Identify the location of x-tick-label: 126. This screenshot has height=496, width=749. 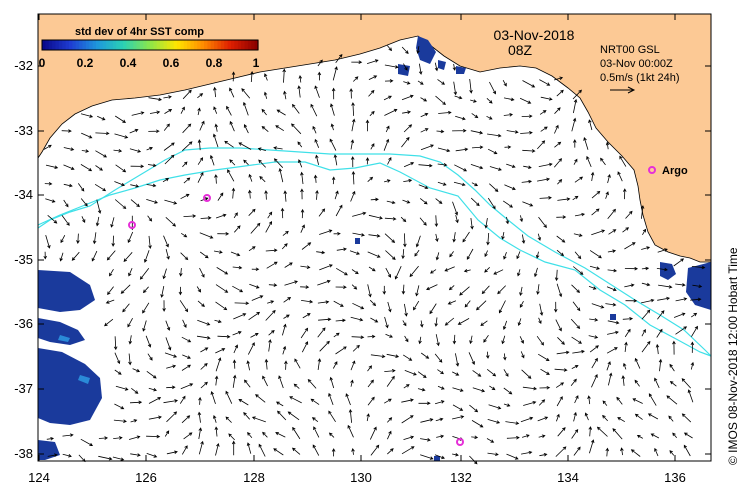
(146, 477).